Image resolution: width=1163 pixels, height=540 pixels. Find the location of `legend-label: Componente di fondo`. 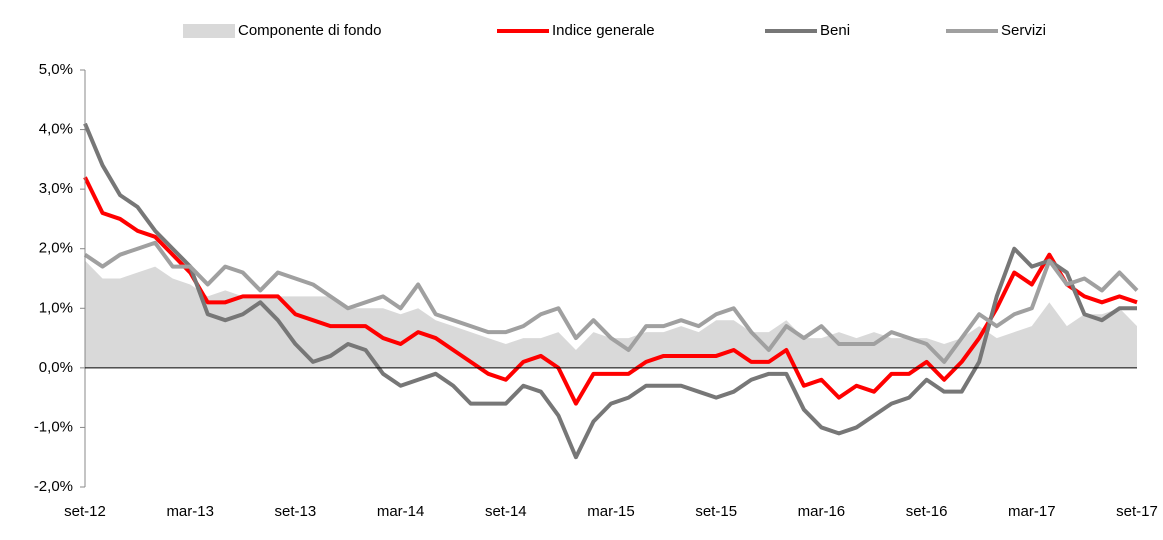

legend-label: Componente di fondo is located at coordinates (309, 30).